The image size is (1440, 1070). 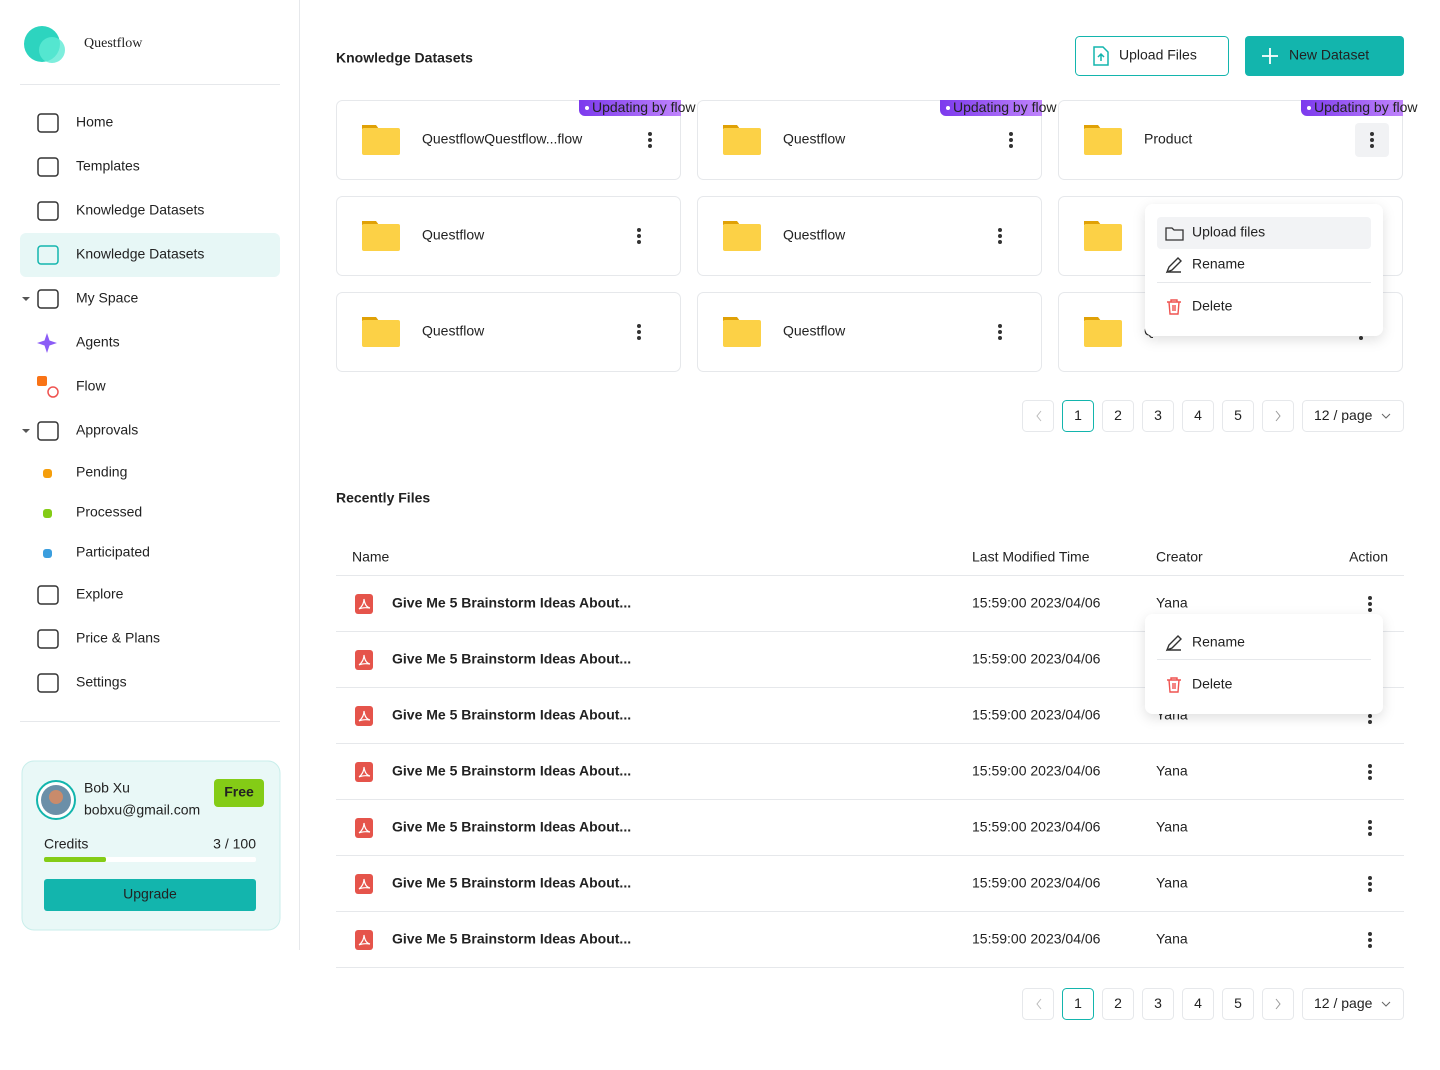 I want to click on upgrade-button, so click(x=150, y=895).